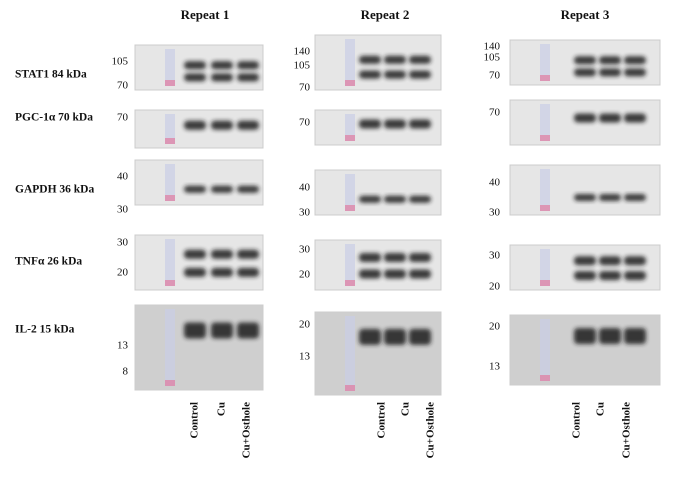  I want to click on marker-label: 105, so click(492, 58).